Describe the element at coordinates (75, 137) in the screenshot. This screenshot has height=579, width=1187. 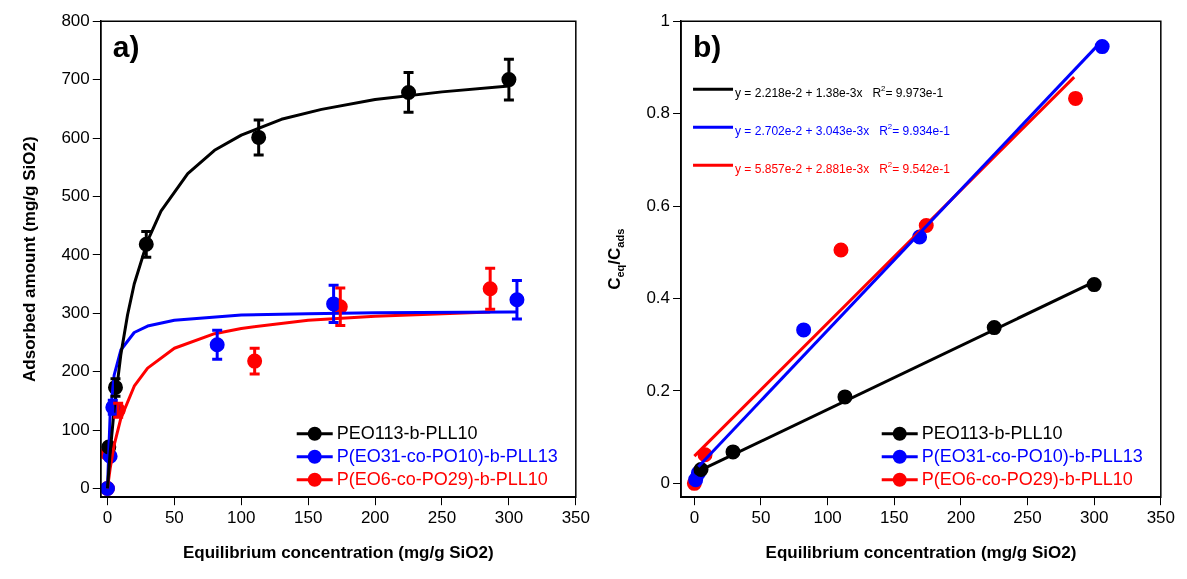
I see `y-tick-label: 600` at that location.